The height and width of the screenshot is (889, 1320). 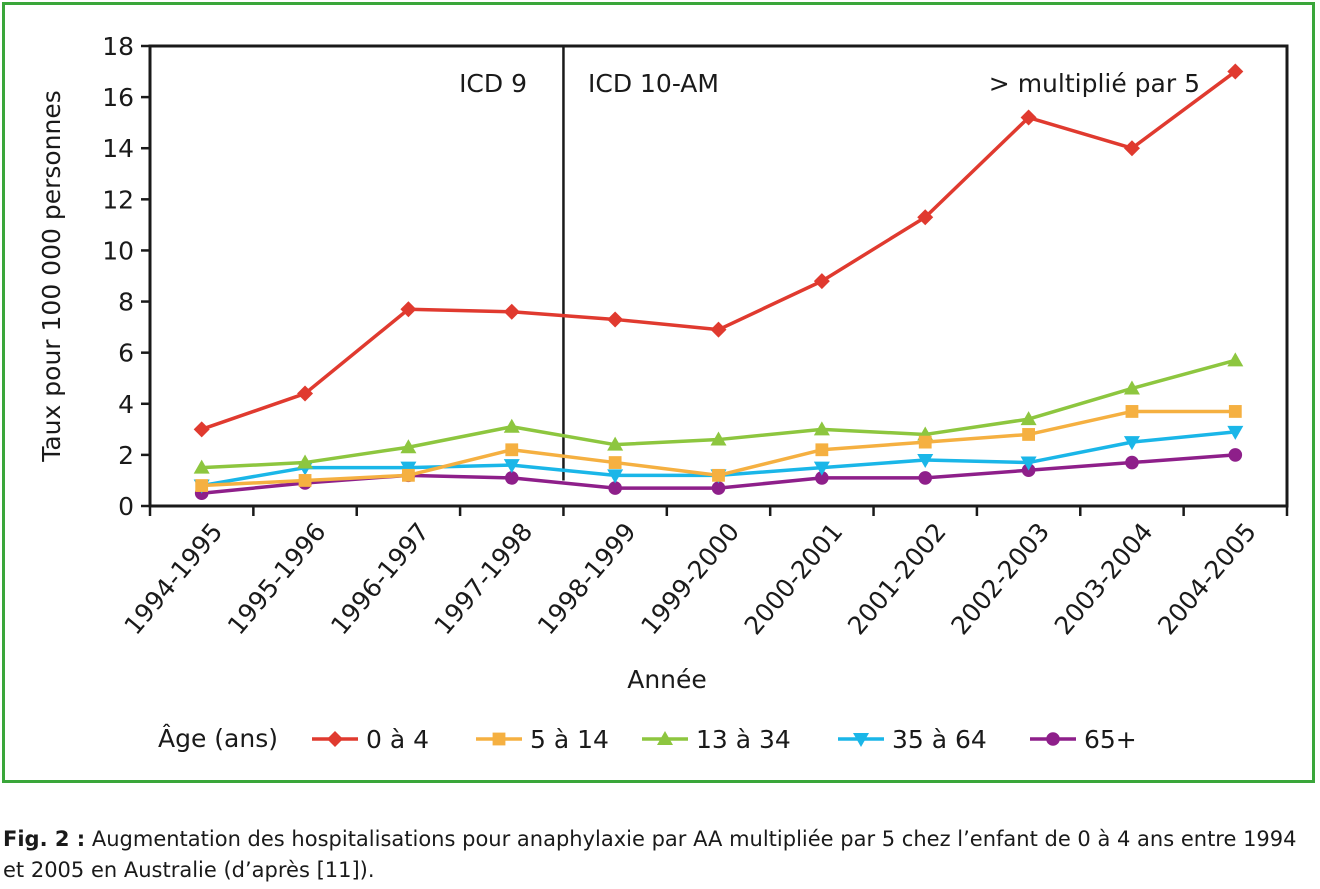 What do you see at coordinates (484, 578) in the screenshot?
I see `x-tick-label: 1997-1998` at bounding box center [484, 578].